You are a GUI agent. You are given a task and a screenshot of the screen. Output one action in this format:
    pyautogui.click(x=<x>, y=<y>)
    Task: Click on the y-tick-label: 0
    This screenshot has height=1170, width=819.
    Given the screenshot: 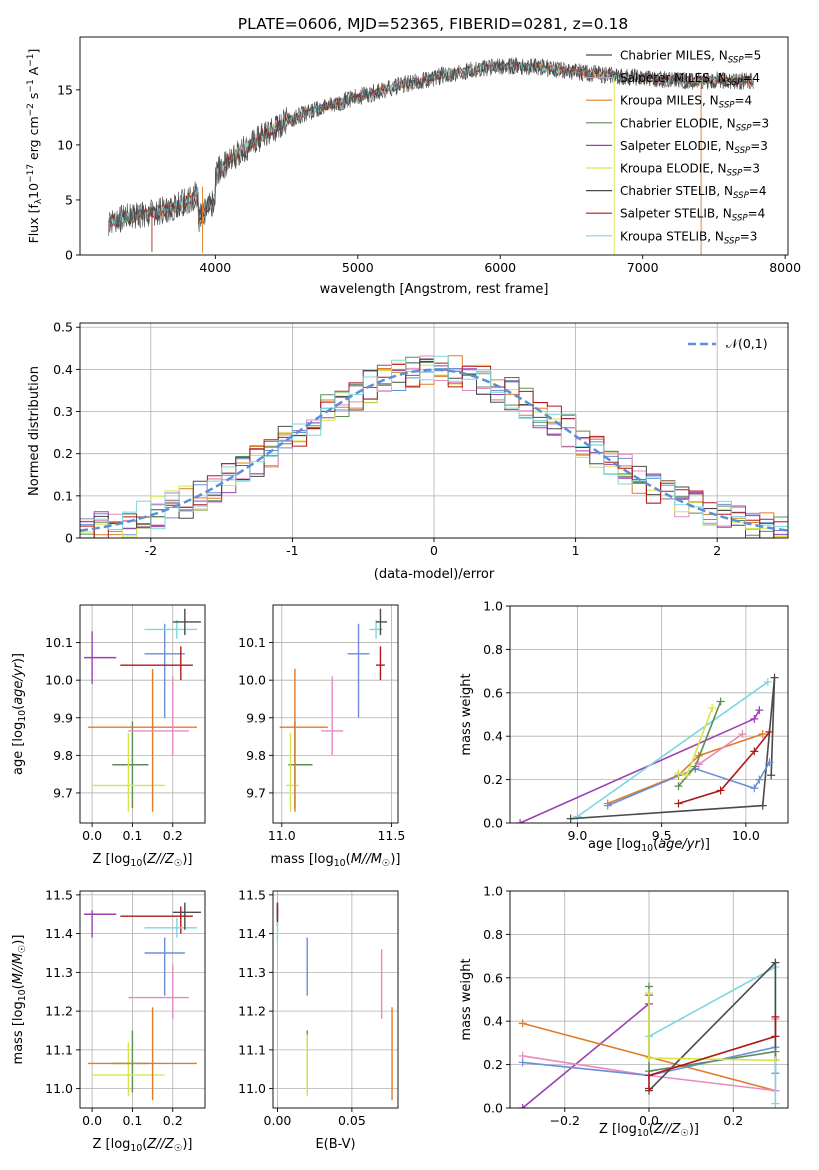 What is the action you would take?
    pyautogui.click(x=69, y=538)
    